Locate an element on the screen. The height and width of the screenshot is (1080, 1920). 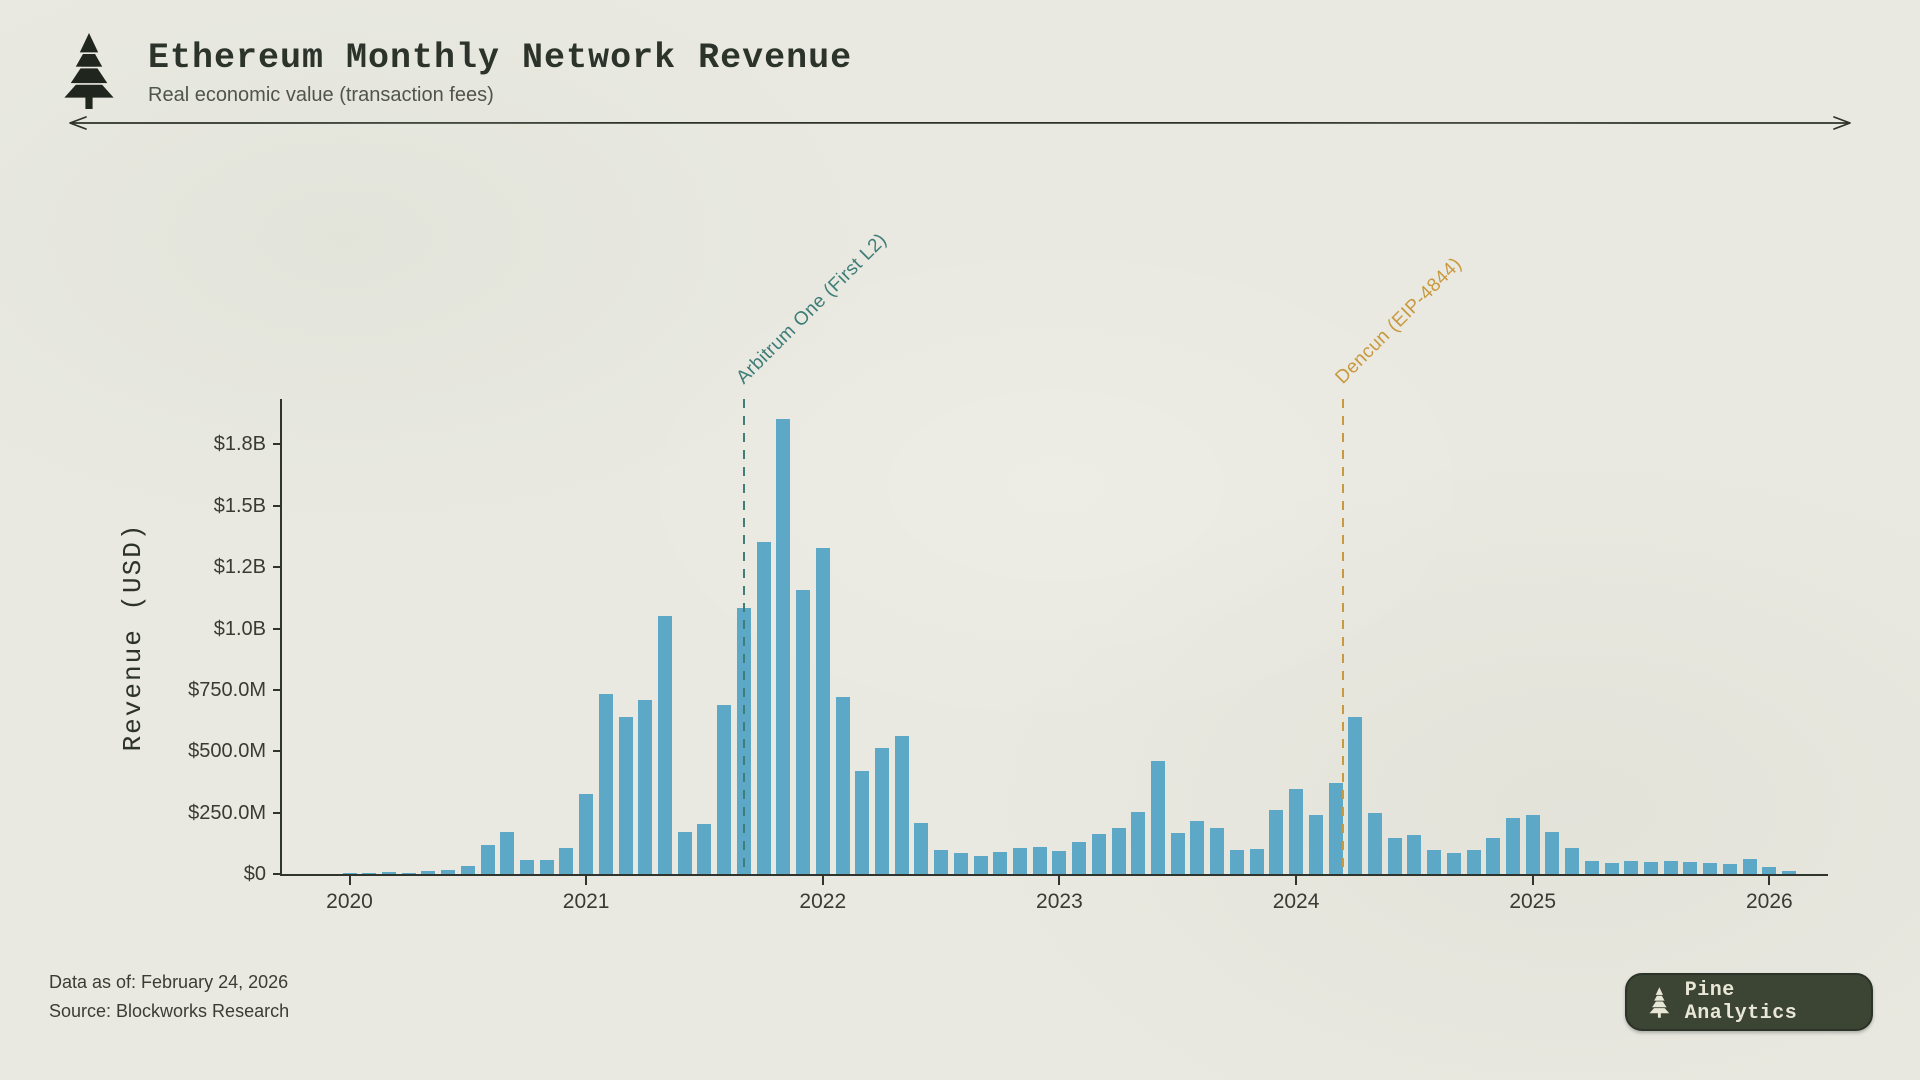
pine-tree-icon is located at coordinates (89, 71).